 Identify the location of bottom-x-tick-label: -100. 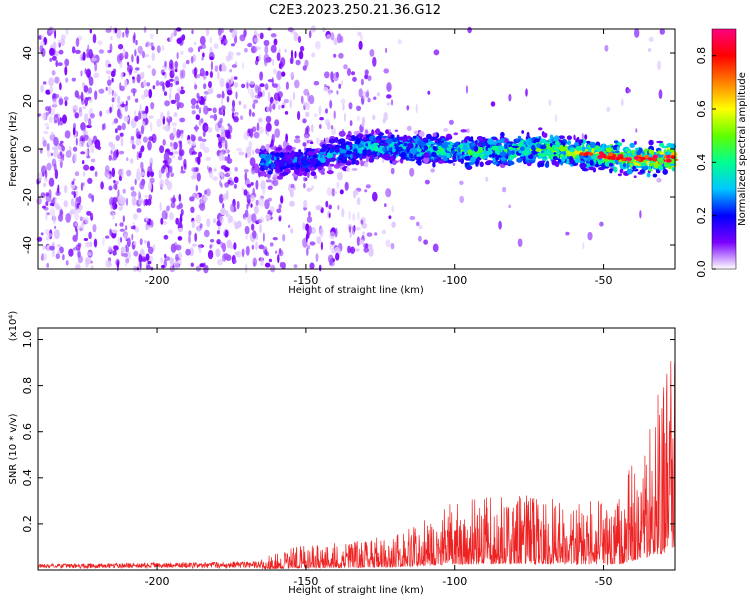
(454, 581).